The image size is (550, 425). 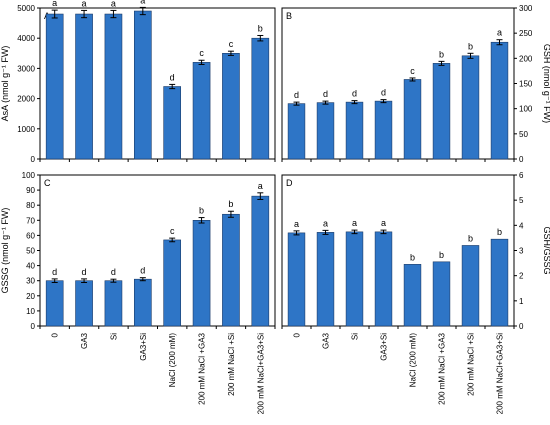 What do you see at coordinates (521, 200) in the screenshot?
I see `y-tick-label: 5` at bounding box center [521, 200].